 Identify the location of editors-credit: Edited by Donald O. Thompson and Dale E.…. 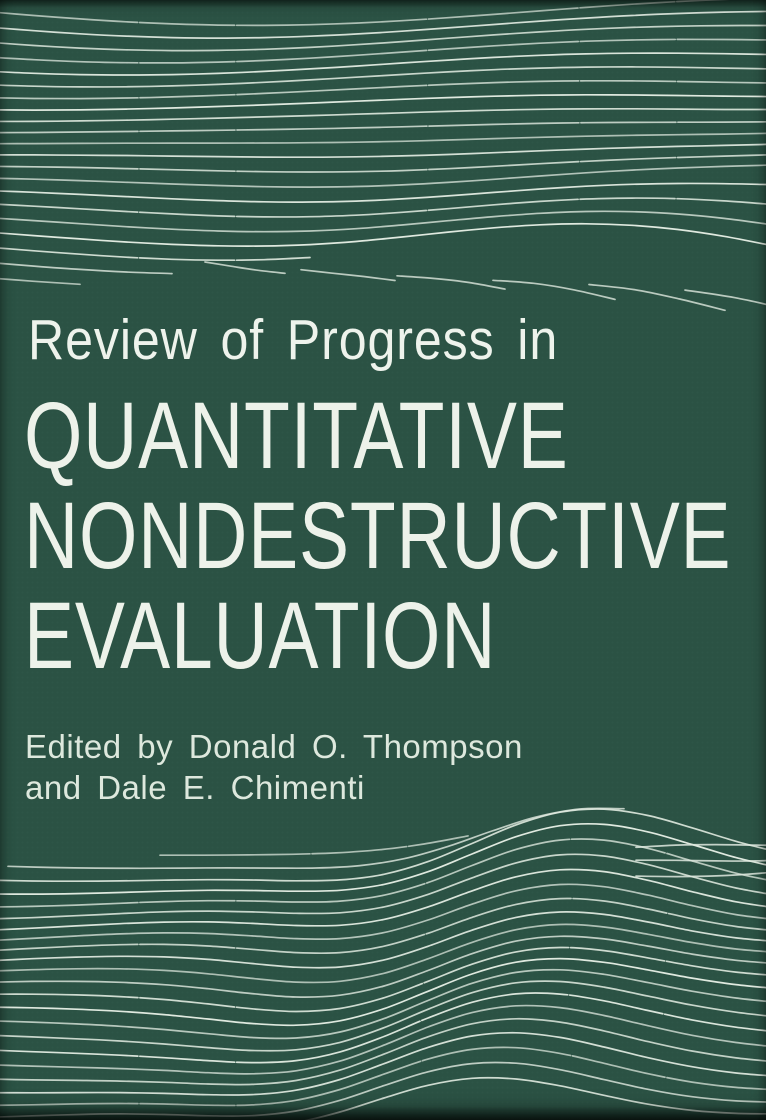
(274, 767).